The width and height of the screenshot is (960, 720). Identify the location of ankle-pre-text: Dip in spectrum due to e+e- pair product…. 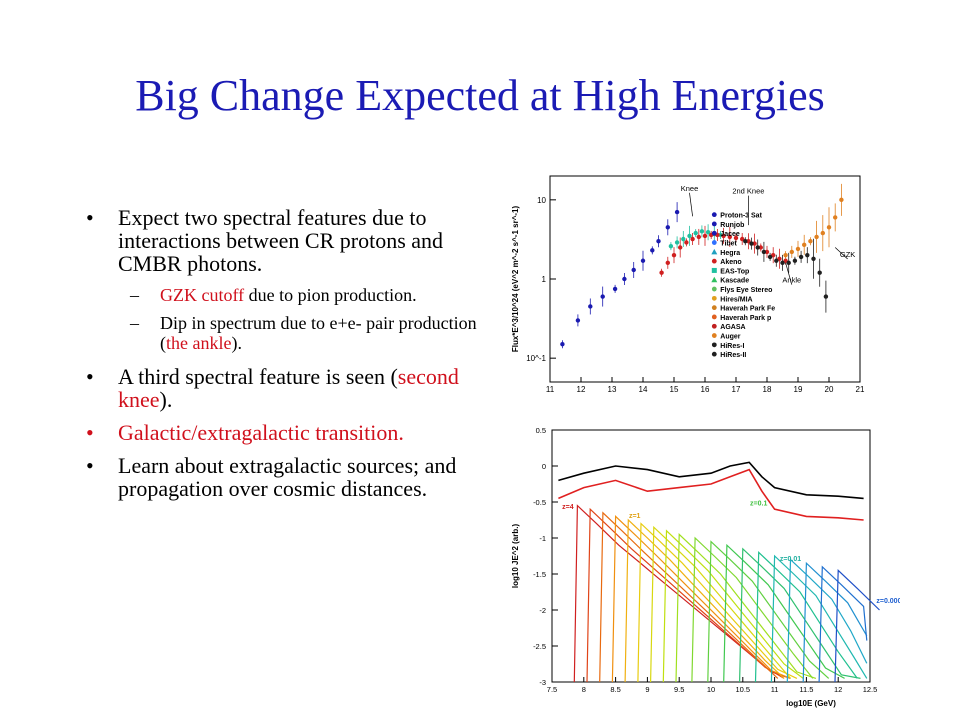
(318, 333).